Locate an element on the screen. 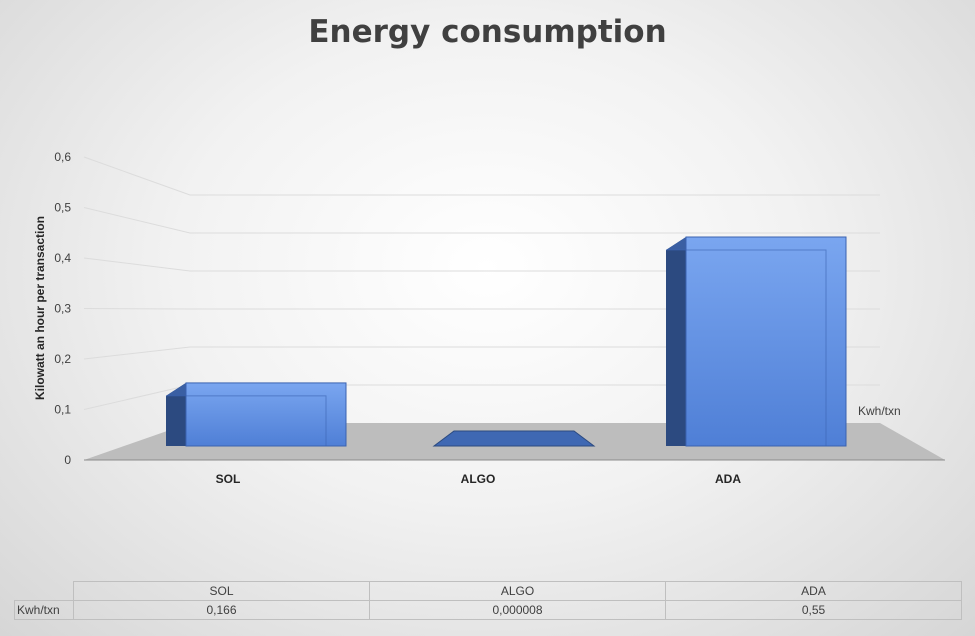 This screenshot has height=636, width=975. data-table-series-name: Kwh/txn is located at coordinates (44, 610).